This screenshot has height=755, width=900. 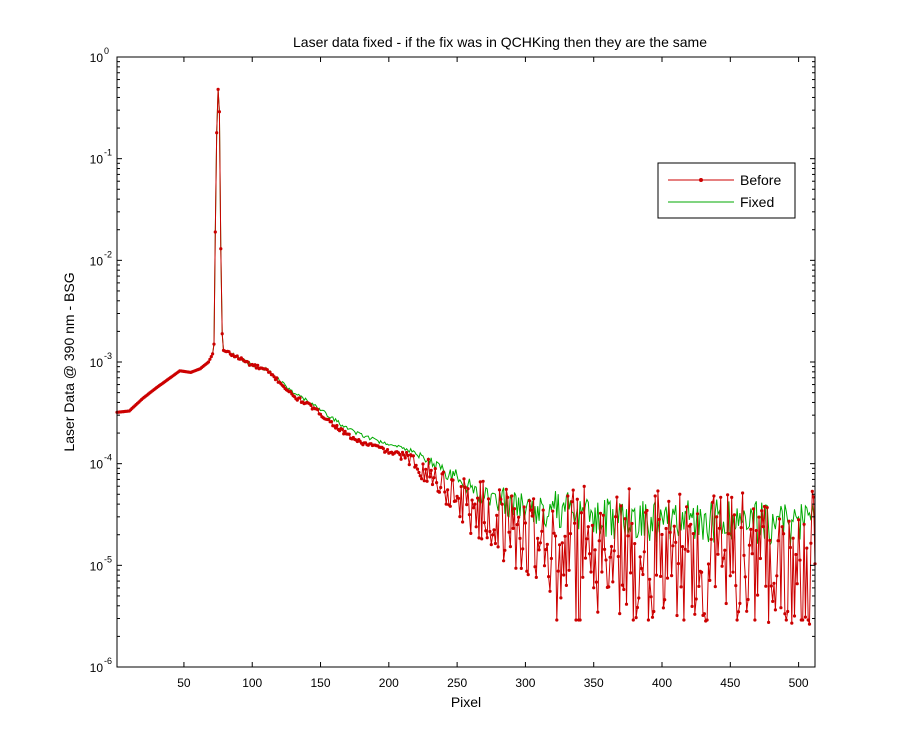 What do you see at coordinates (97, 160) in the screenshot?
I see `y-tick-label: 10` at bounding box center [97, 160].